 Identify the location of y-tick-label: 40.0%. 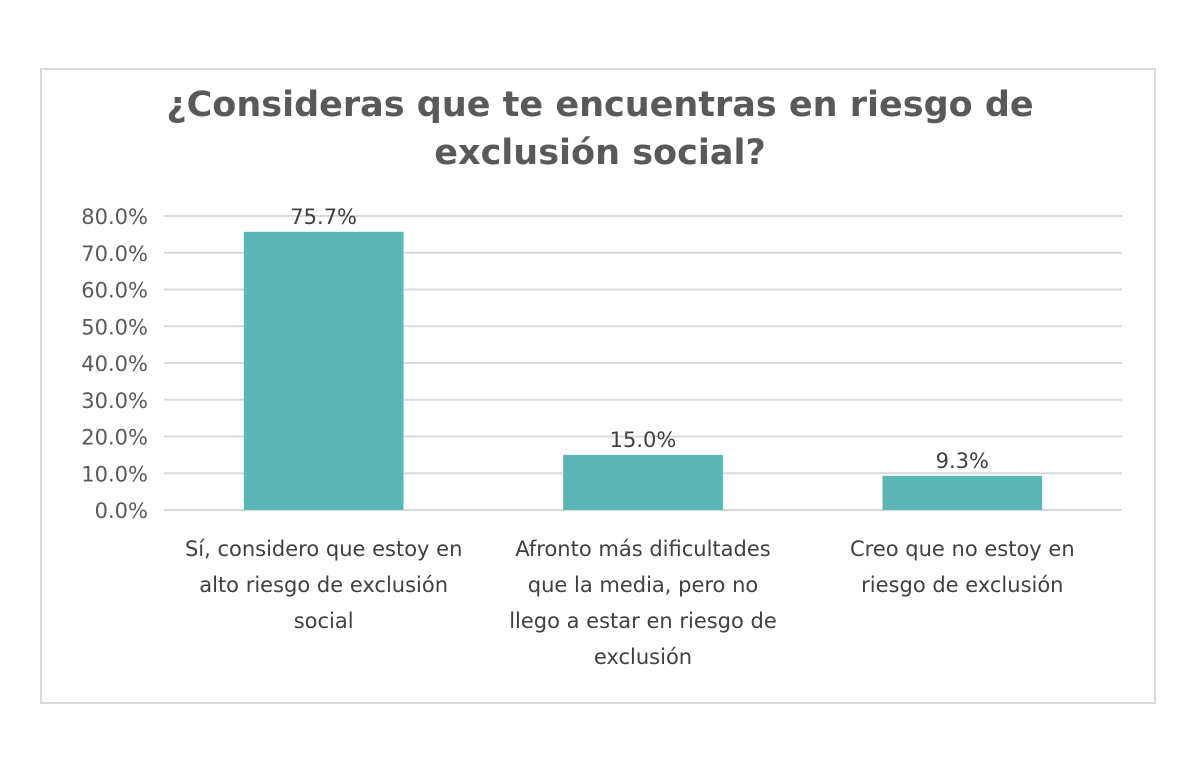
(114, 364).